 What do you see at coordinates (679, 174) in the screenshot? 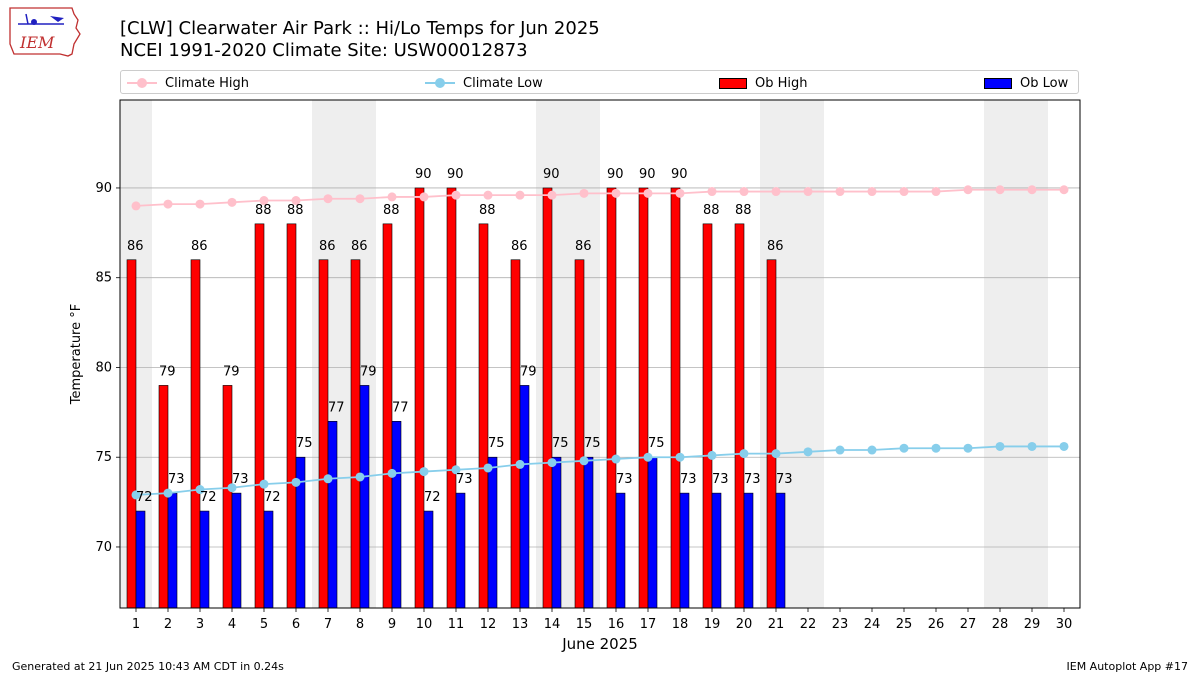
I see `ob-high-value-label-day-18: 90` at bounding box center [679, 174].